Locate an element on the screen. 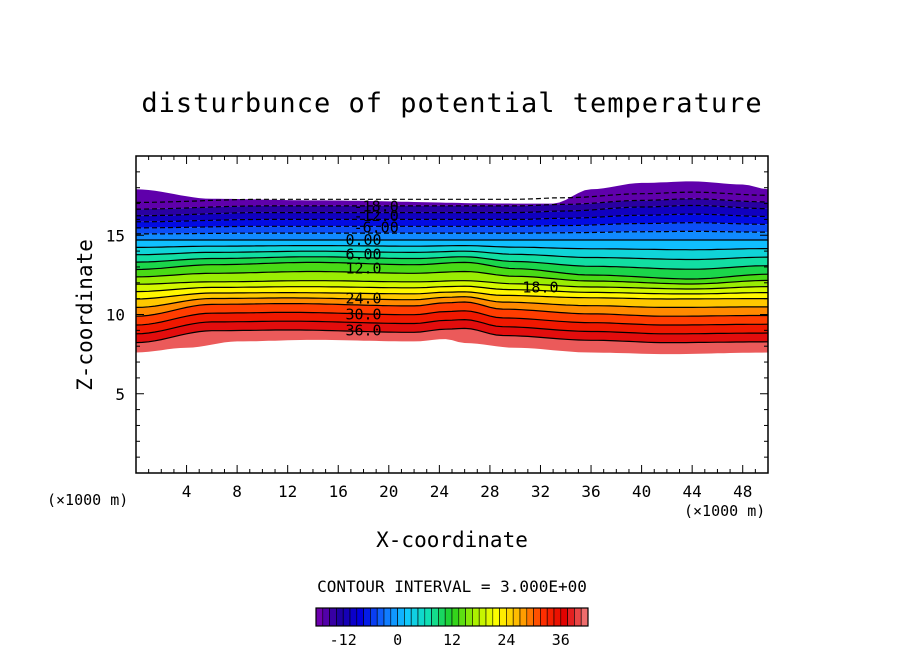 Image resolution: width=904 pixels, height=654 pixels. y-axis-label: Z-coordinate is located at coordinates (85, 315).